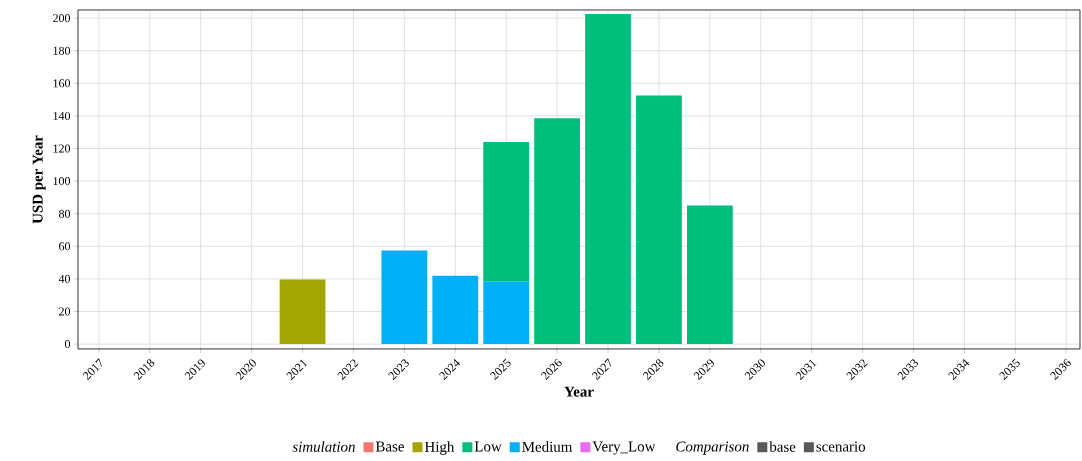 The width and height of the screenshot is (1082, 461). Describe the element at coordinates (712, 448) in the screenshot. I see `text: Comparison` at that location.